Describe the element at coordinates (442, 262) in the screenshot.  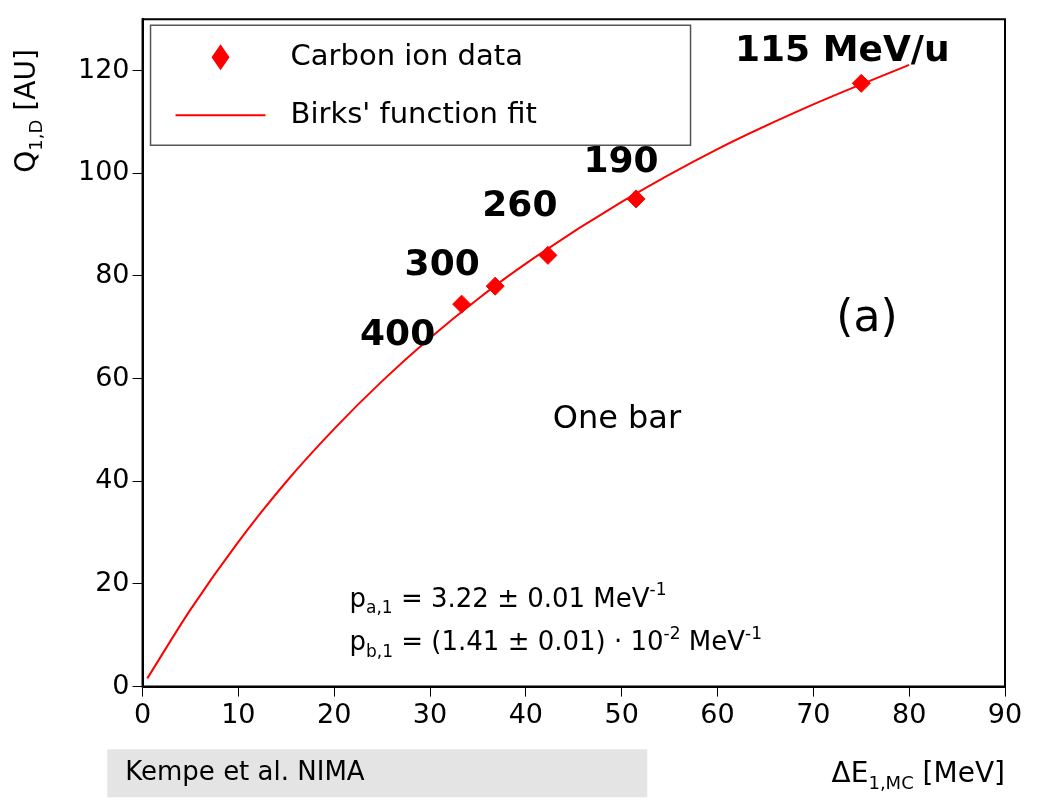
I see `annotation: 300` at that location.